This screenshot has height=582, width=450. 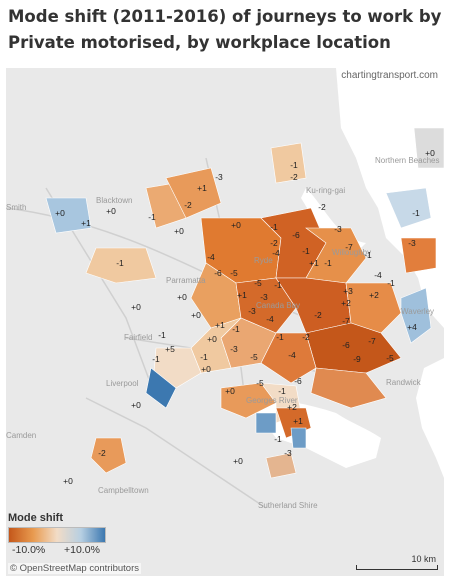 What do you see at coordinates (397, 567) in the screenshot?
I see `scale-bar-line` at bounding box center [397, 567].